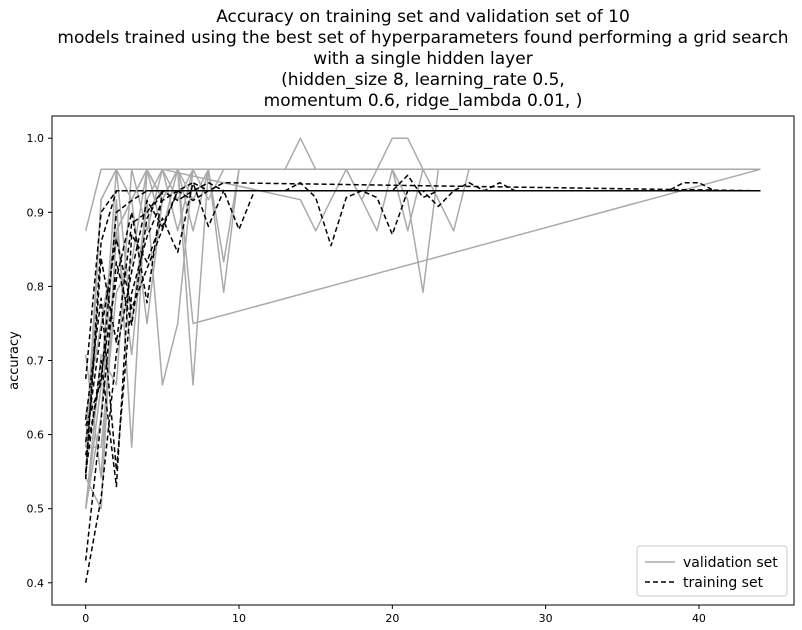 The height and width of the screenshot is (630, 802). What do you see at coordinates (36, 509) in the screenshot?
I see `y-tick-label: 0.5` at bounding box center [36, 509].